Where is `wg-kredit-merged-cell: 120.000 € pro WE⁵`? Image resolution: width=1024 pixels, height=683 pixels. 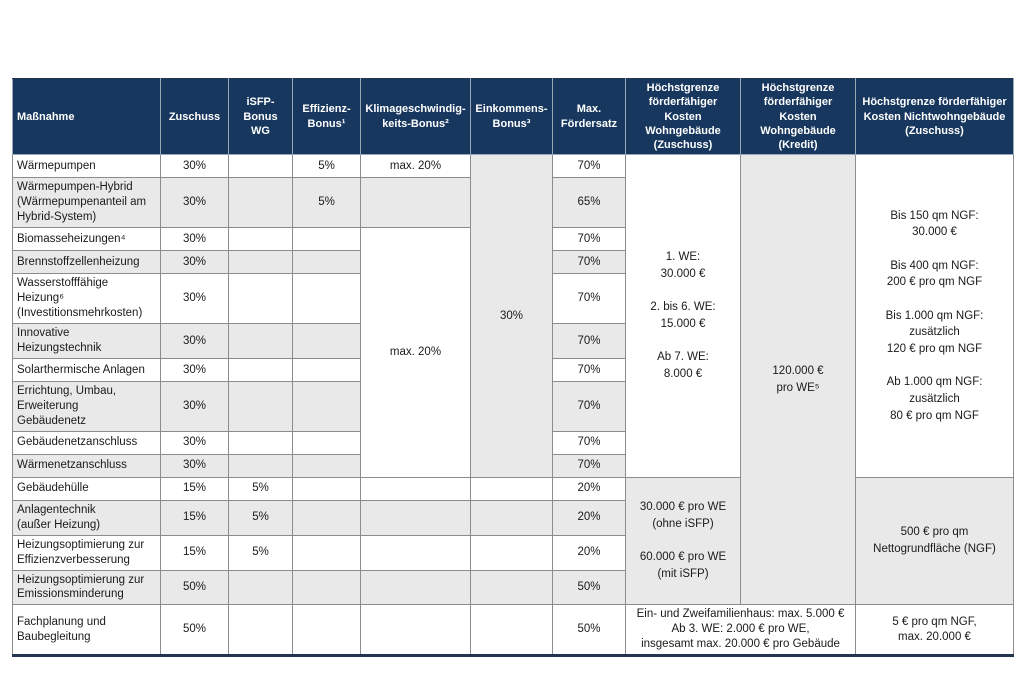
wg-kredit-merged-cell: 120.000 € pro WE⁵ is located at coordinates (798, 380).